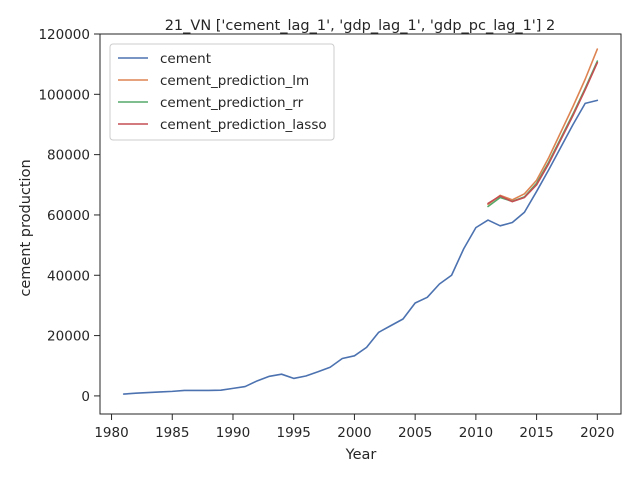 This screenshot has height=480, width=640. Describe the element at coordinates (111, 433) in the screenshot. I see `x-tick-label: 1980` at that location.